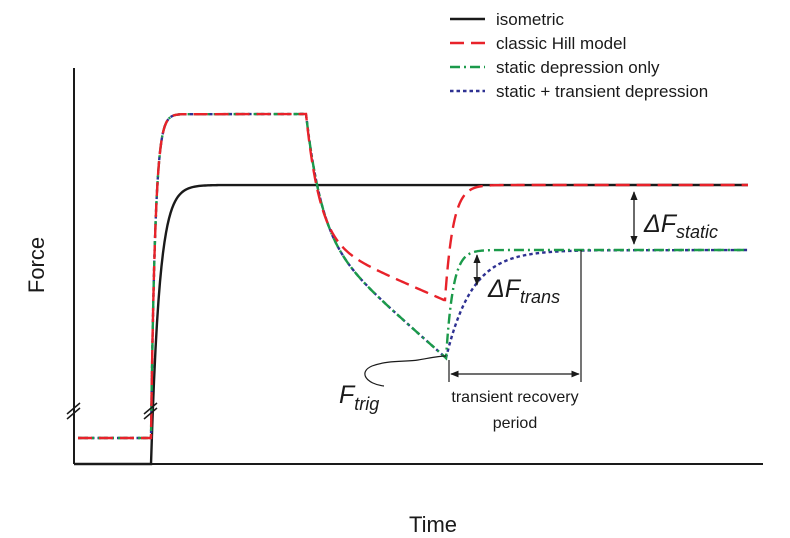 This screenshot has height=538, width=790. I want to click on x-axis-title: Time, so click(433, 524).